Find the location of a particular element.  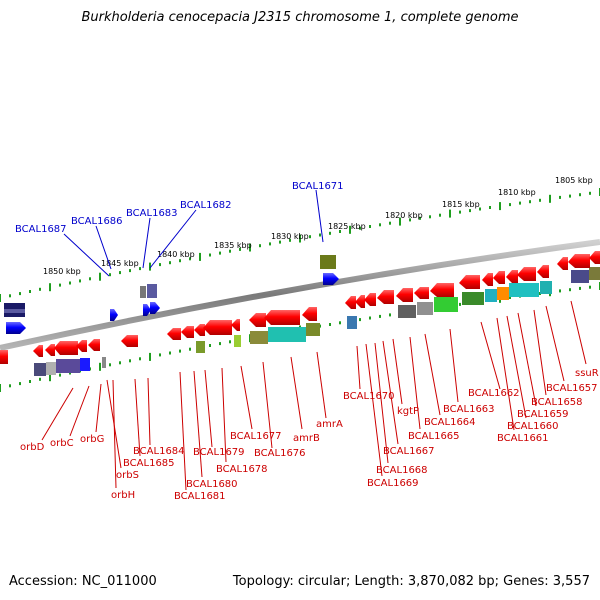

gene-label-BCAL1668: BCAL1668 is located at coordinates (402, 470).